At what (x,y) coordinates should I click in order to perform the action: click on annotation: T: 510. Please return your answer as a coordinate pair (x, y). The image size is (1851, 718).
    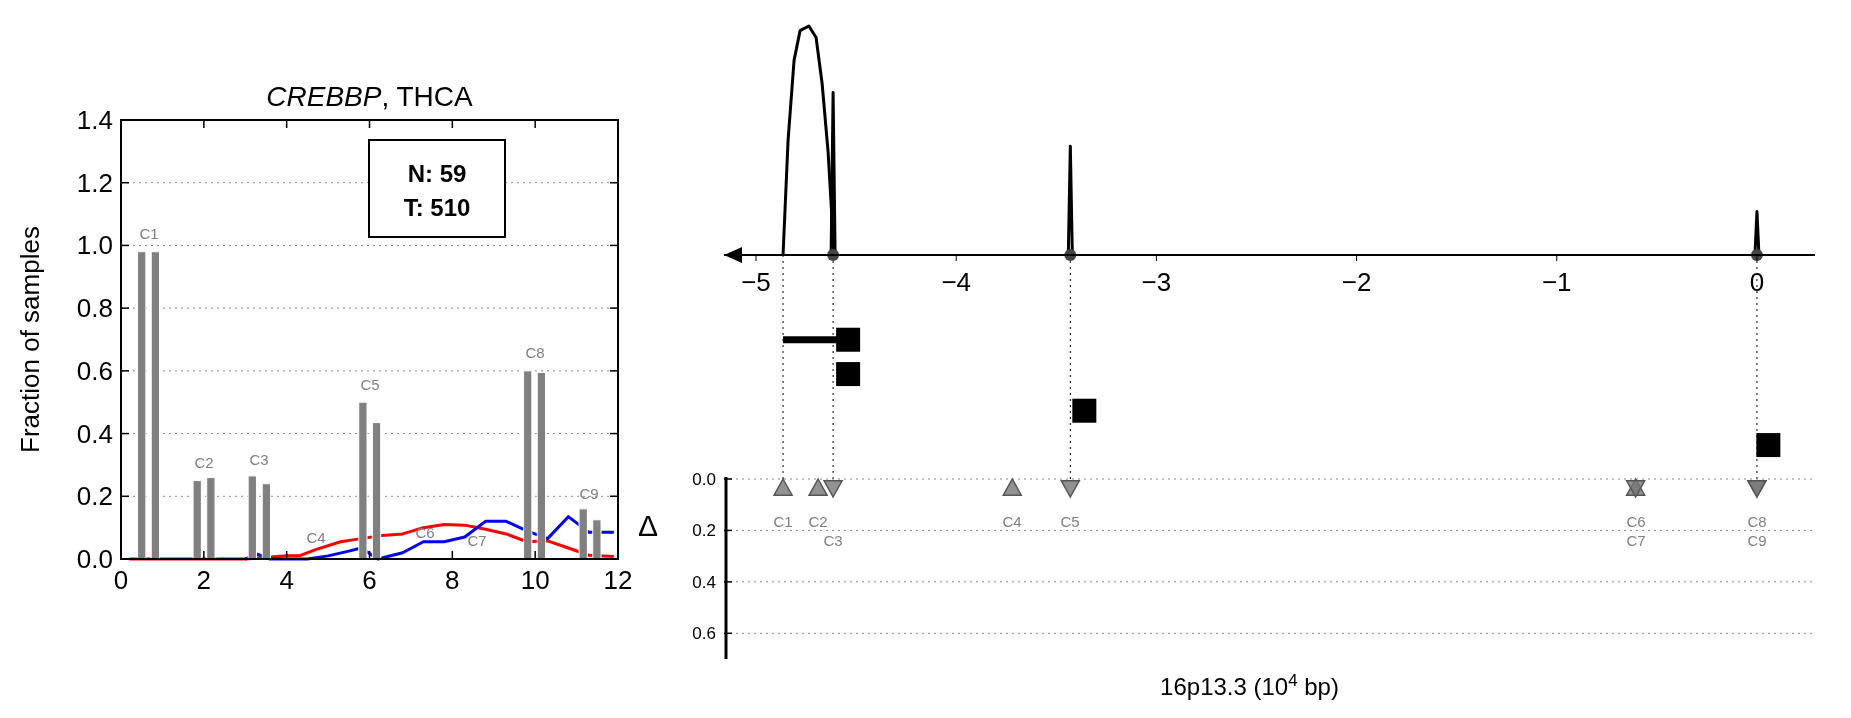
    Looking at the image, I should click on (437, 207).